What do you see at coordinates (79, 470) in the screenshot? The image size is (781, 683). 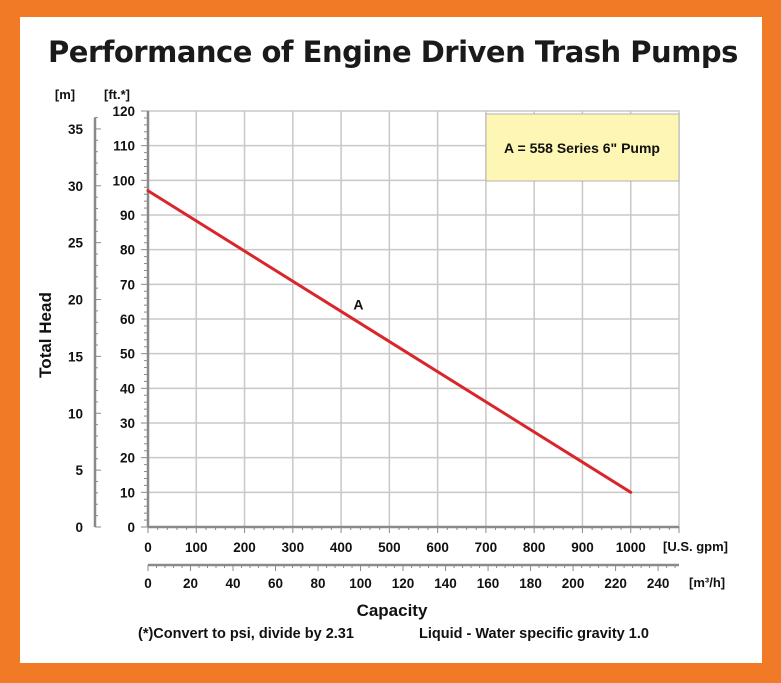 I see `y-tick-label-m: 5` at bounding box center [79, 470].